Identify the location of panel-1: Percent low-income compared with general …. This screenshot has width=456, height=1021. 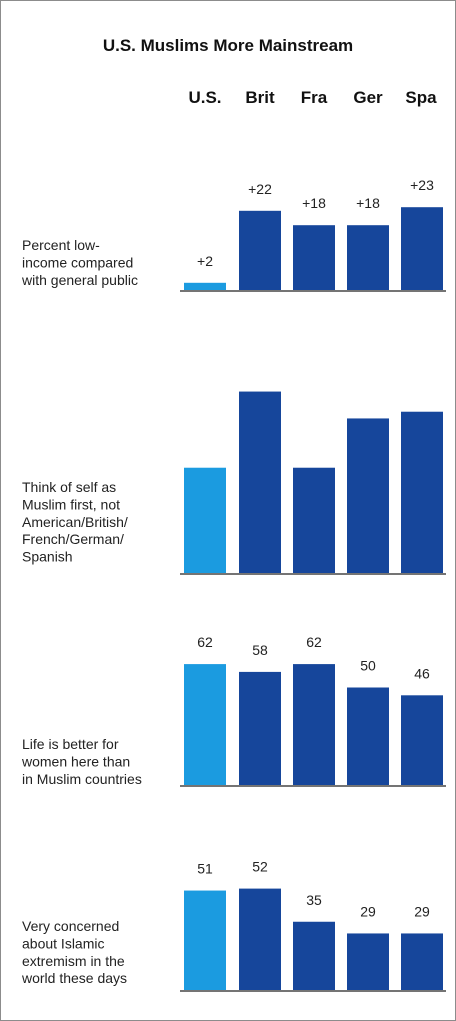
(233, 234).